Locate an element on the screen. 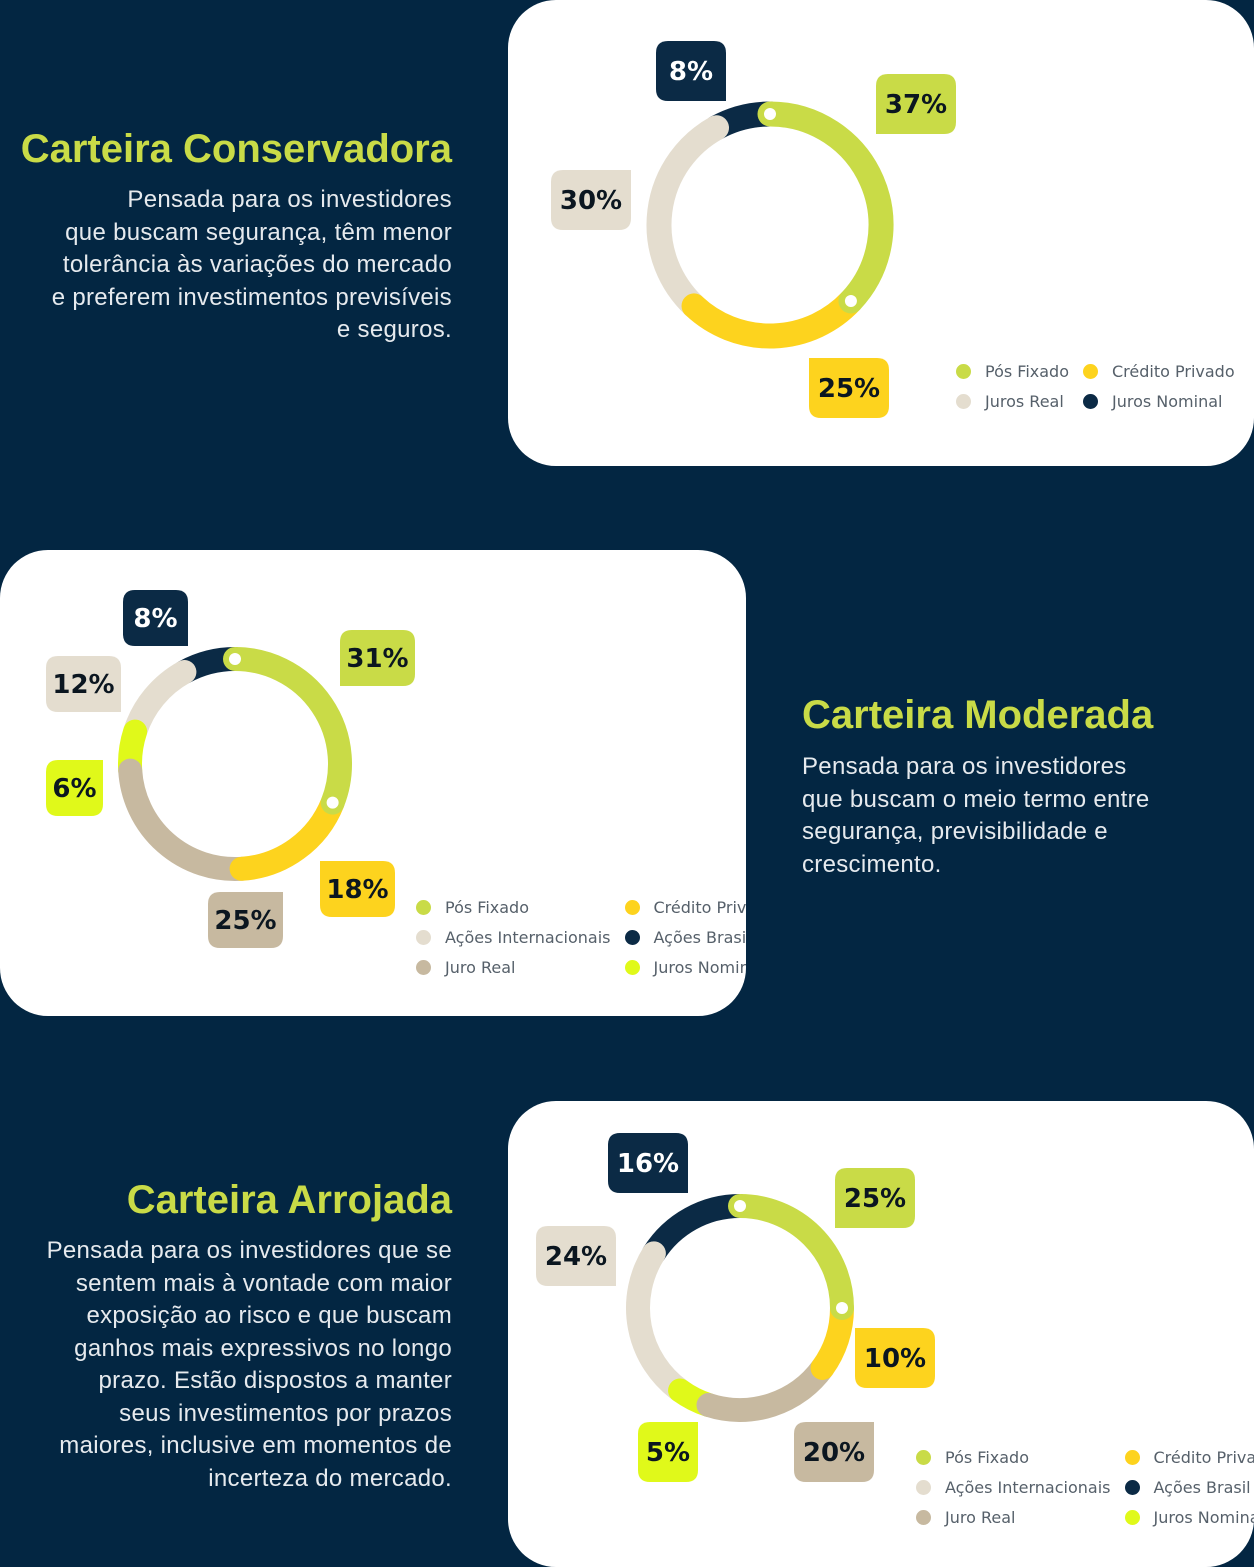 The height and width of the screenshot is (1567, 1254). description-line: Pensada para os investidores que se is located at coordinates (249, 1250).